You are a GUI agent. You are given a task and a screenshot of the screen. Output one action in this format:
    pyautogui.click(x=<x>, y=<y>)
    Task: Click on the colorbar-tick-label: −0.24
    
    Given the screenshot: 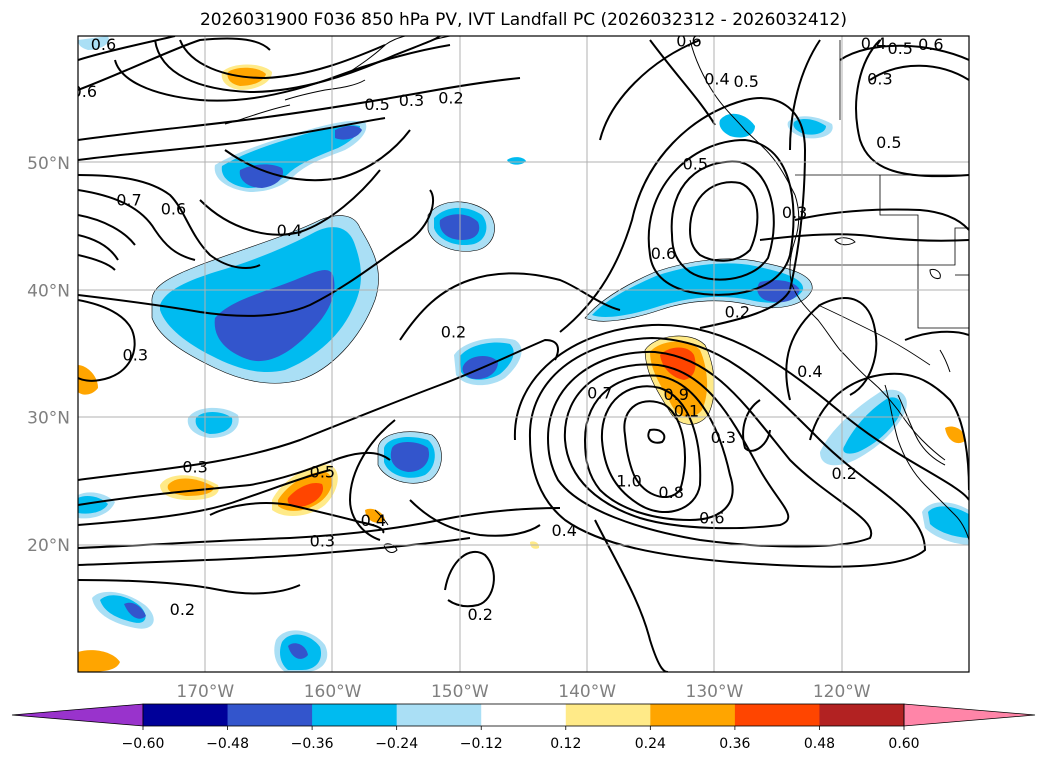 What is the action you would take?
    pyautogui.click(x=396, y=744)
    